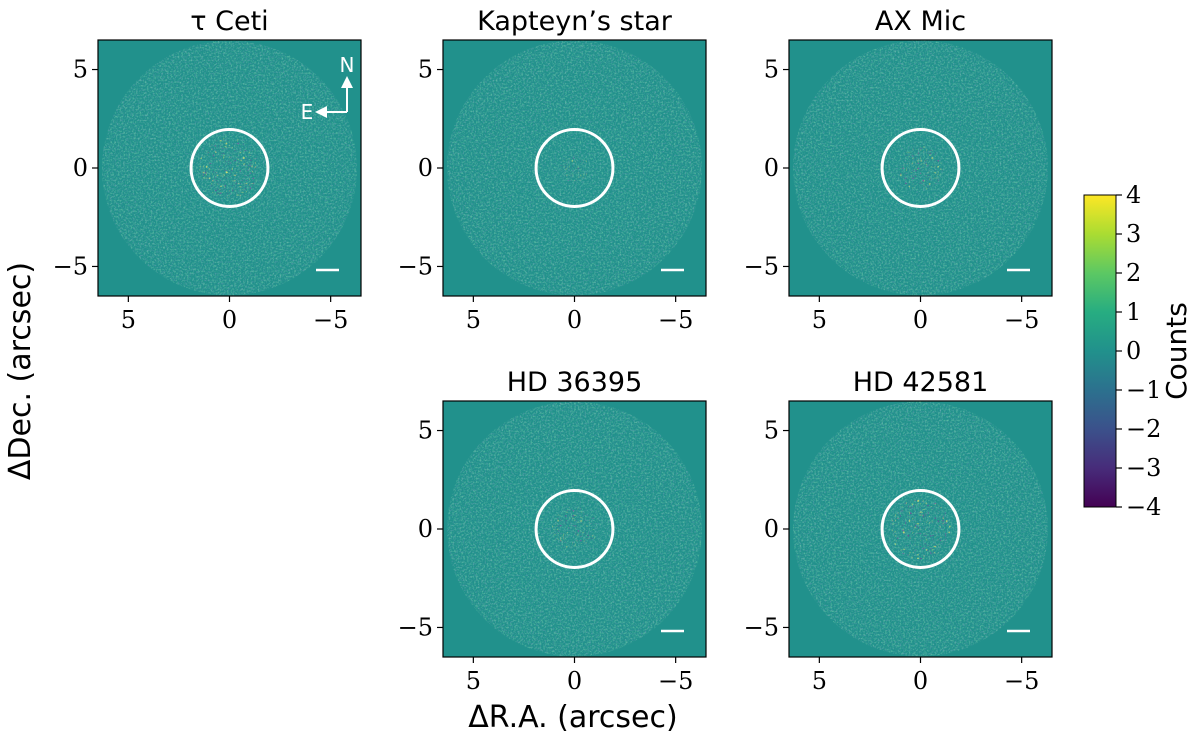 The width and height of the screenshot is (1200, 742). Describe the element at coordinates (1176, 351) in the screenshot. I see `colorbar-label: Counts` at that location.